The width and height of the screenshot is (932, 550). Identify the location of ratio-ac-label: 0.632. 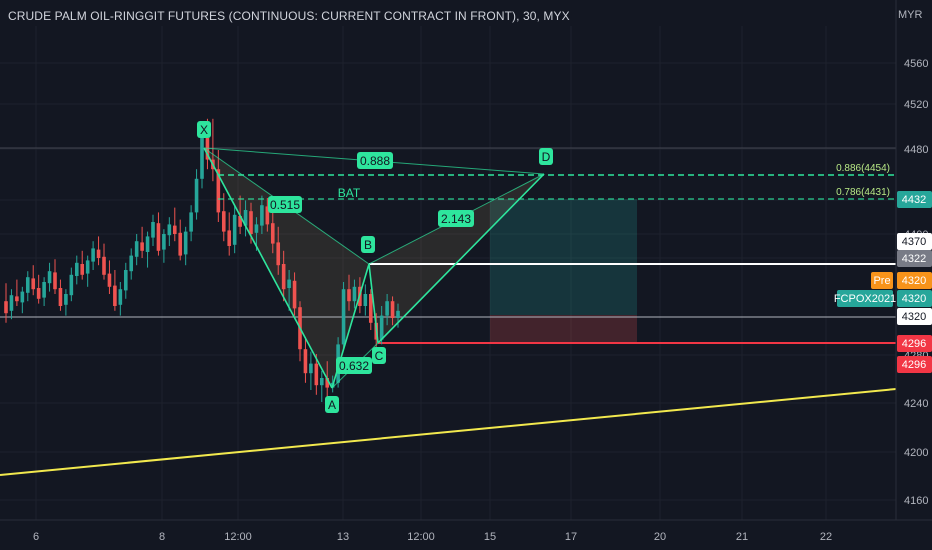
(354, 365).